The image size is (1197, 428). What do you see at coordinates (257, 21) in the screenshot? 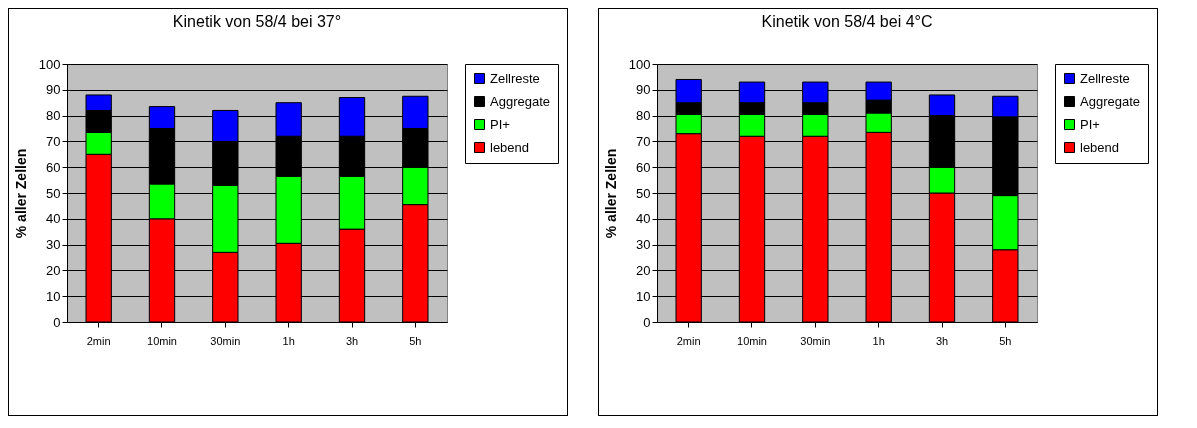
I see `chart-title: Kinetik von 58/4 bei 37°` at bounding box center [257, 21].